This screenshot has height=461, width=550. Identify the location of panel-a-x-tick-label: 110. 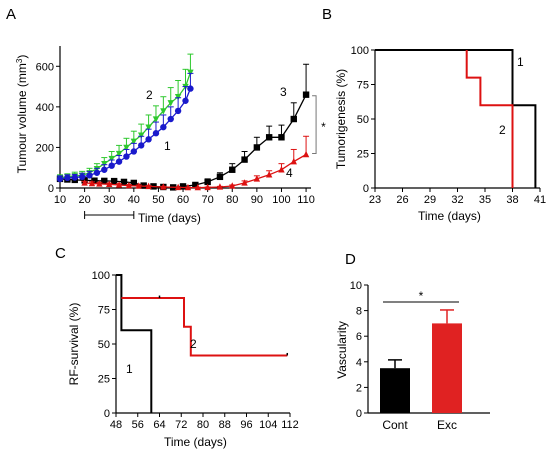
(306, 200).